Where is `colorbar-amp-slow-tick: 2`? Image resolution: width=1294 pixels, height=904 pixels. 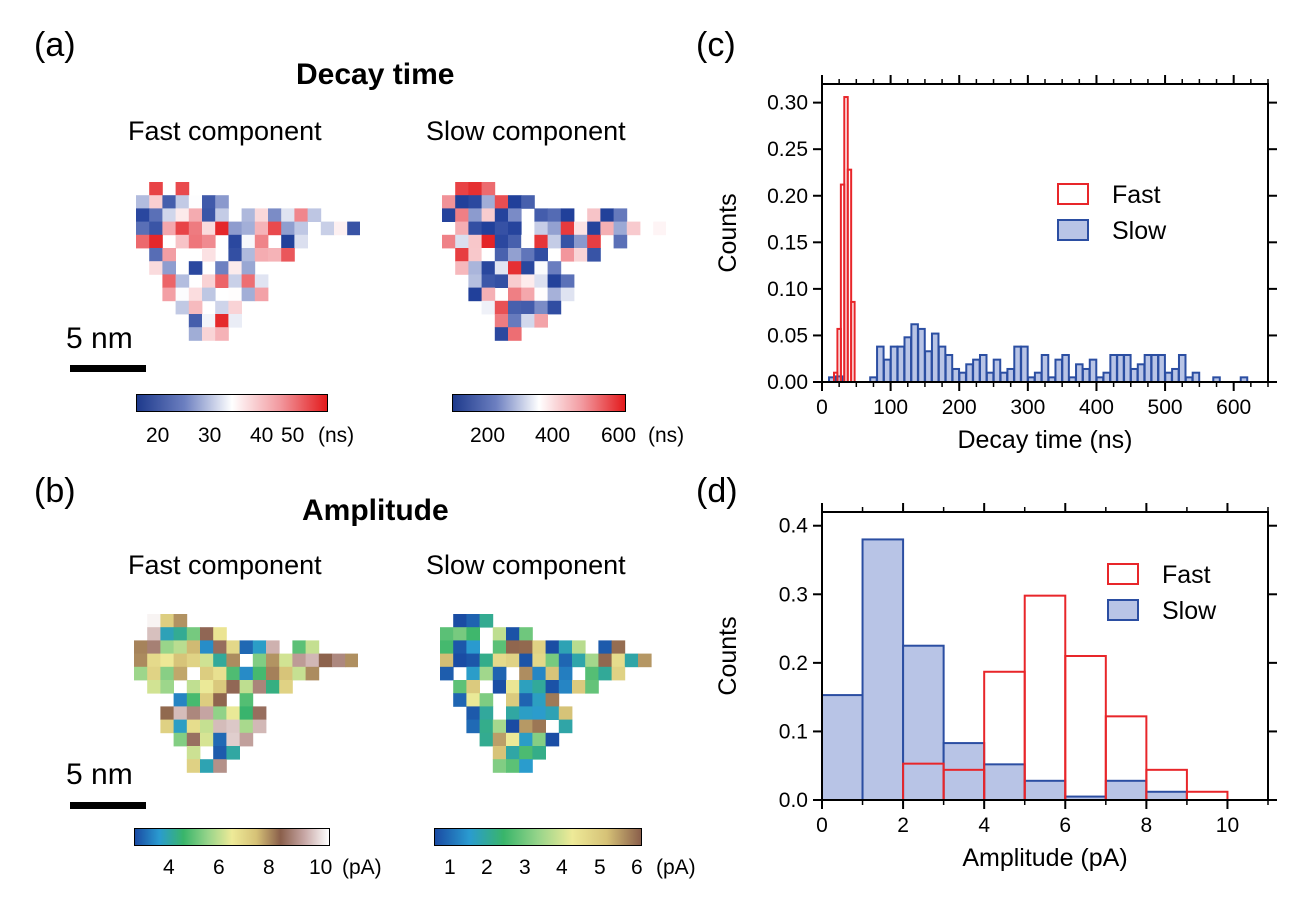
colorbar-amp-slow-tick: 2 is located at coordinates (487, 867).